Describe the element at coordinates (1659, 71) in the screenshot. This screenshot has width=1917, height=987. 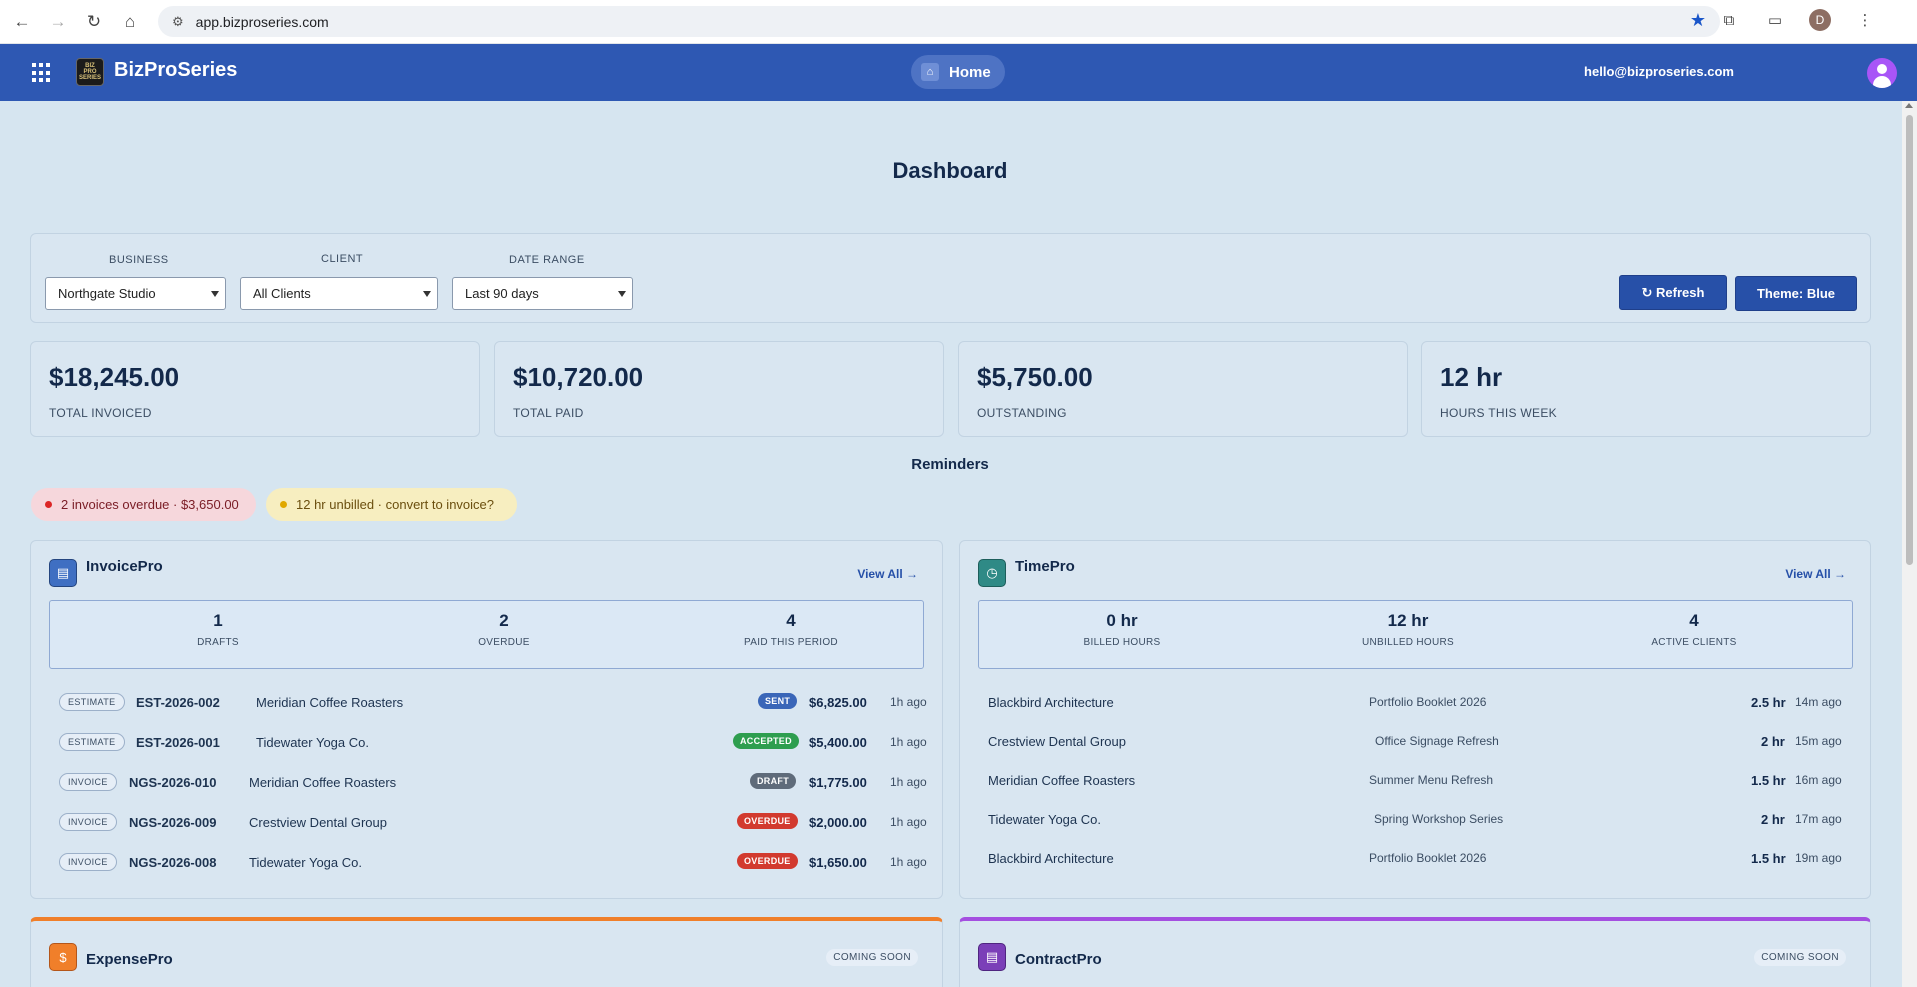
I see `user-email: hello@bizproseries.com` at that location.